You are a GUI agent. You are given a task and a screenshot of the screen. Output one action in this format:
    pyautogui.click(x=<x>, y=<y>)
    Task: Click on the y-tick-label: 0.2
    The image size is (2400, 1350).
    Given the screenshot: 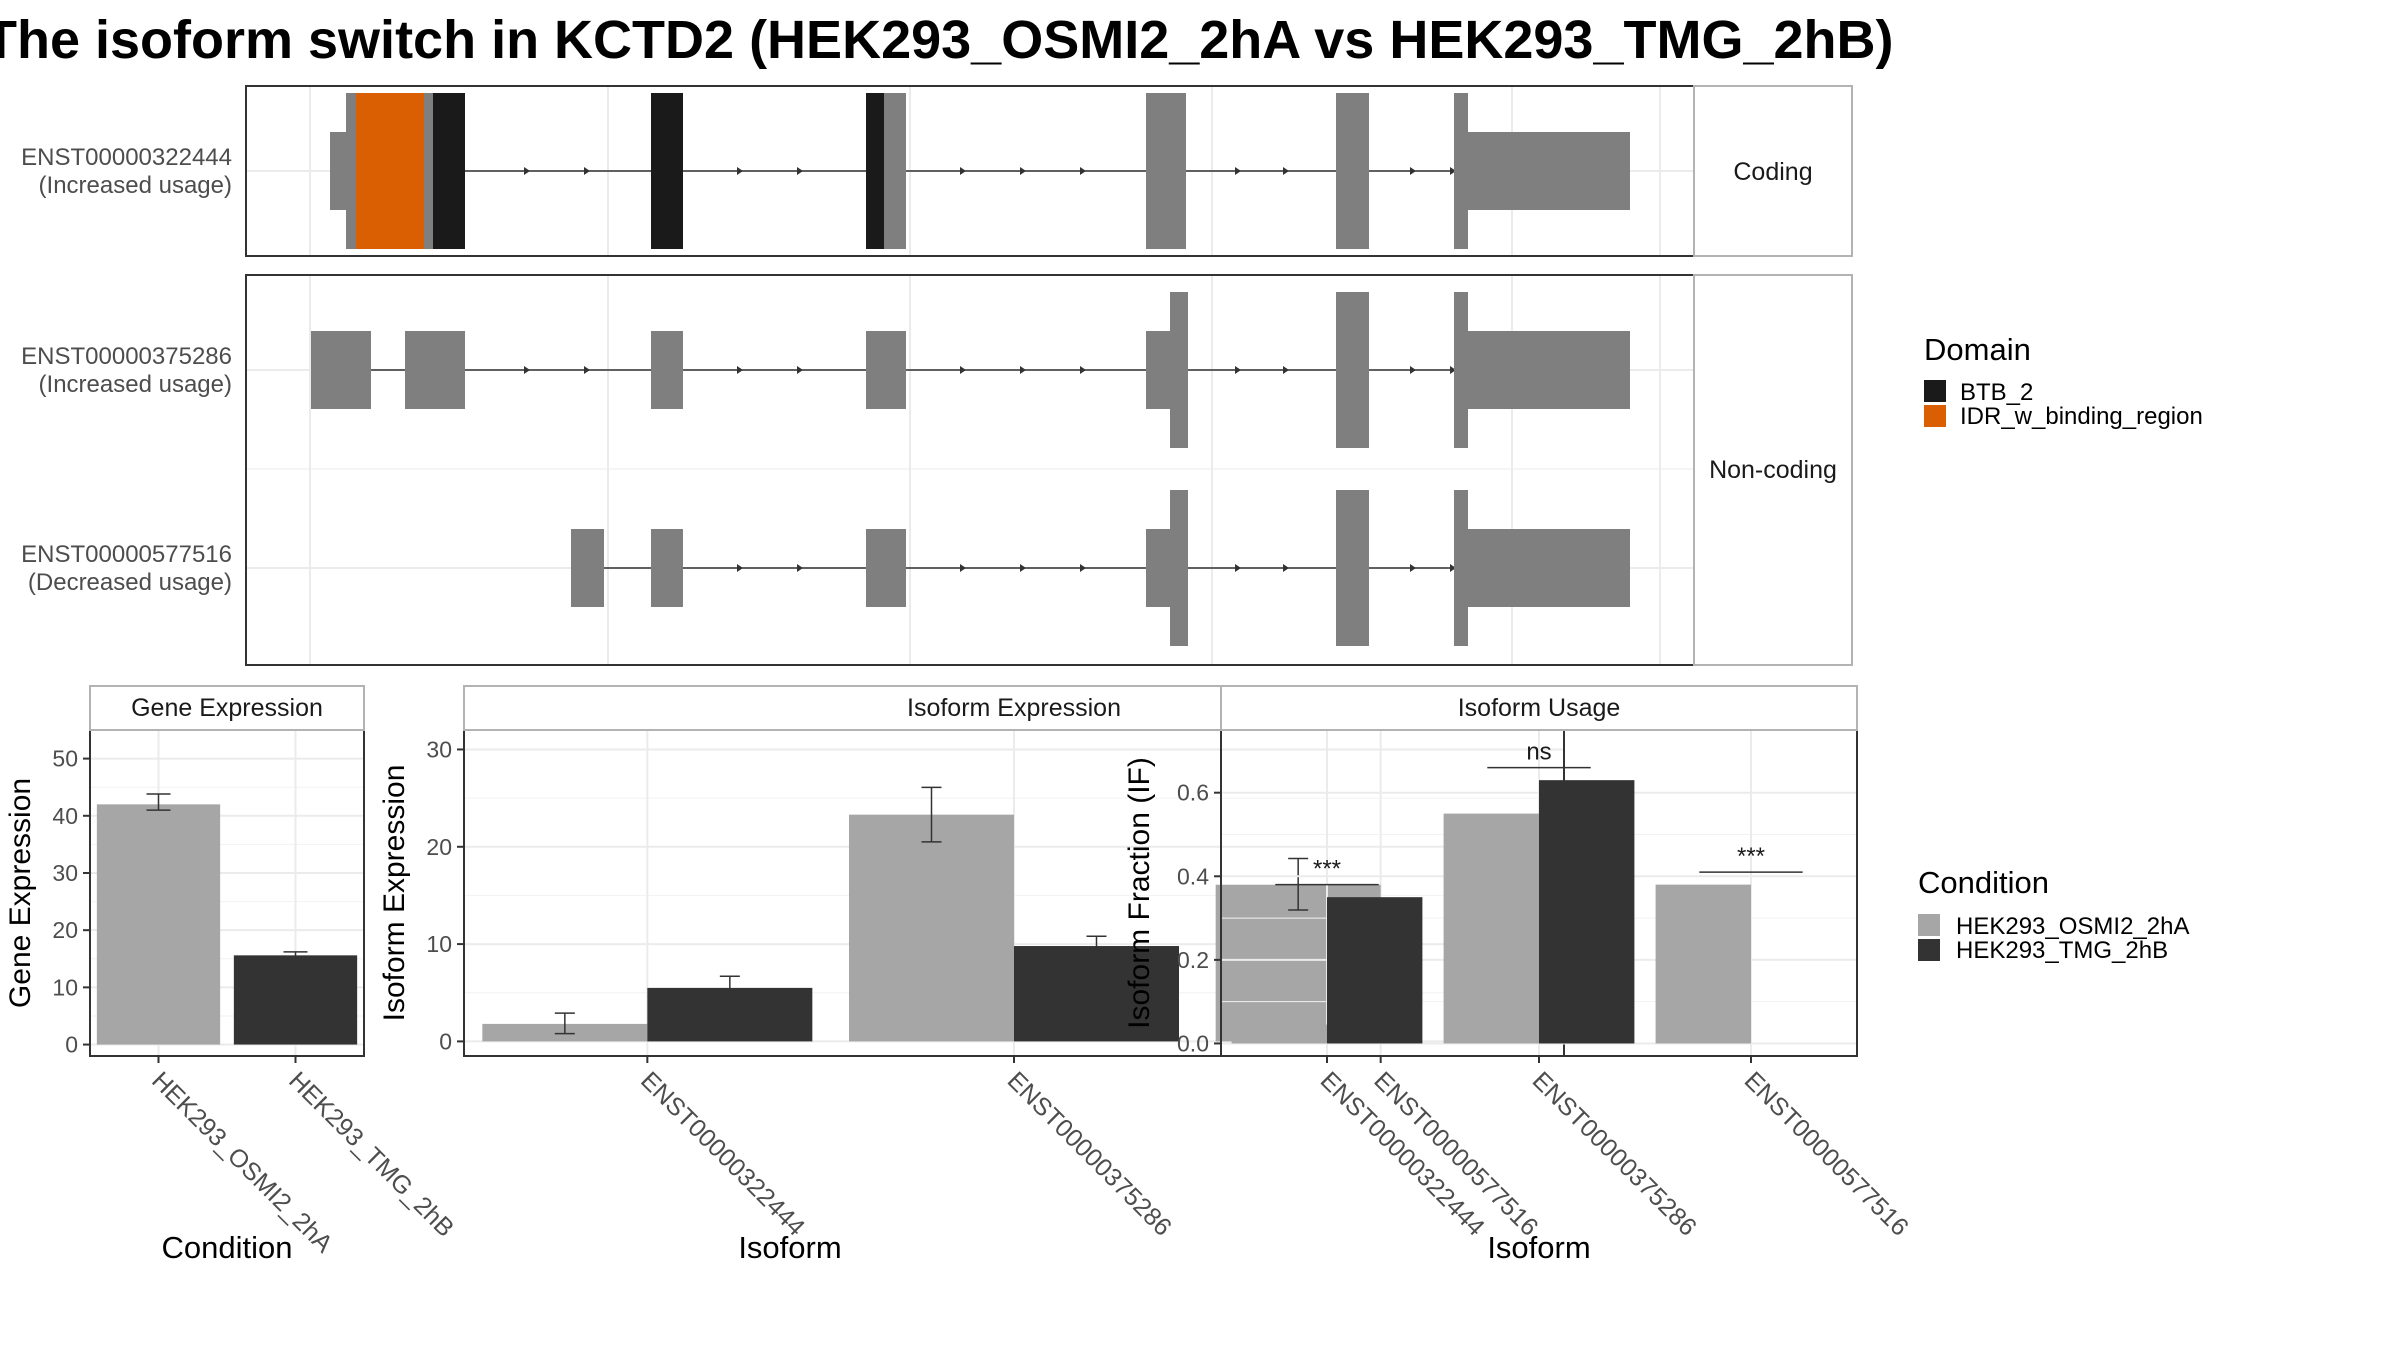 What is the action you would take?
    pyautogui.click(x=1193, y=960)
    